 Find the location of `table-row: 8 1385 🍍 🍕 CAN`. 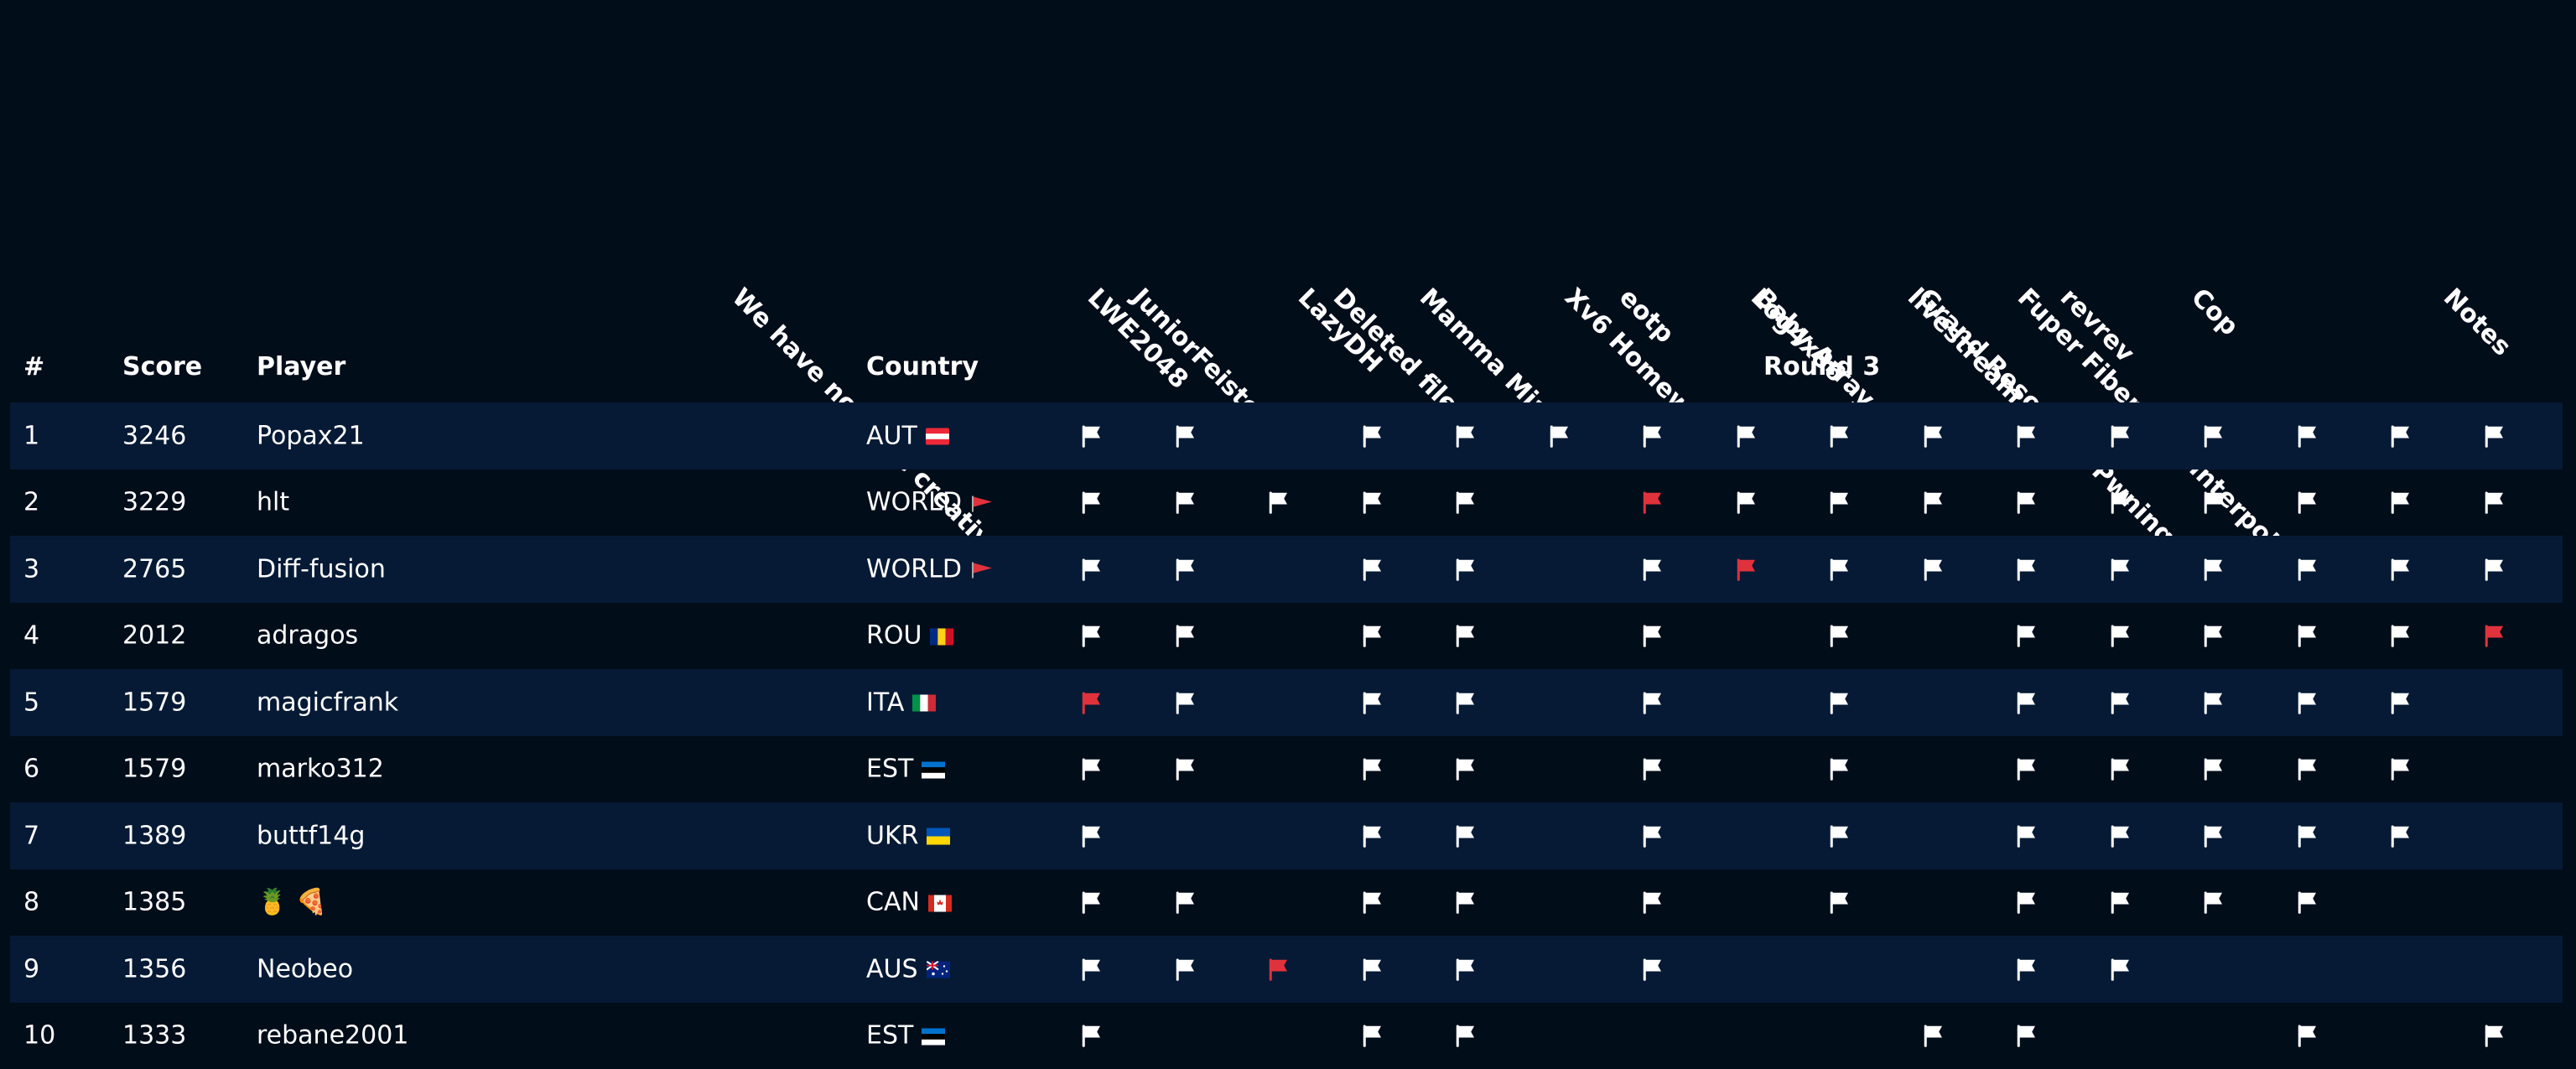

table-row: 8 1385 🍍 🍕 CAN is located at coordinates (1286, 903).